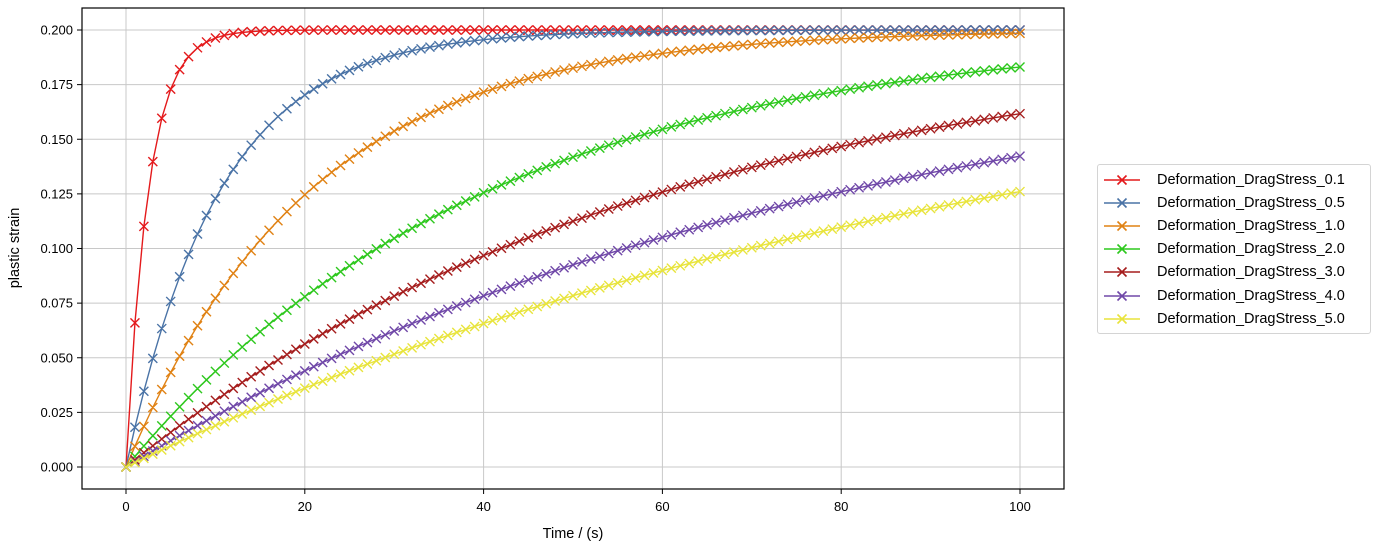 Image resolution: width=1381 pixels, height=551 pixels. I want to click on x-tick-label: 20, so click(305, 506).